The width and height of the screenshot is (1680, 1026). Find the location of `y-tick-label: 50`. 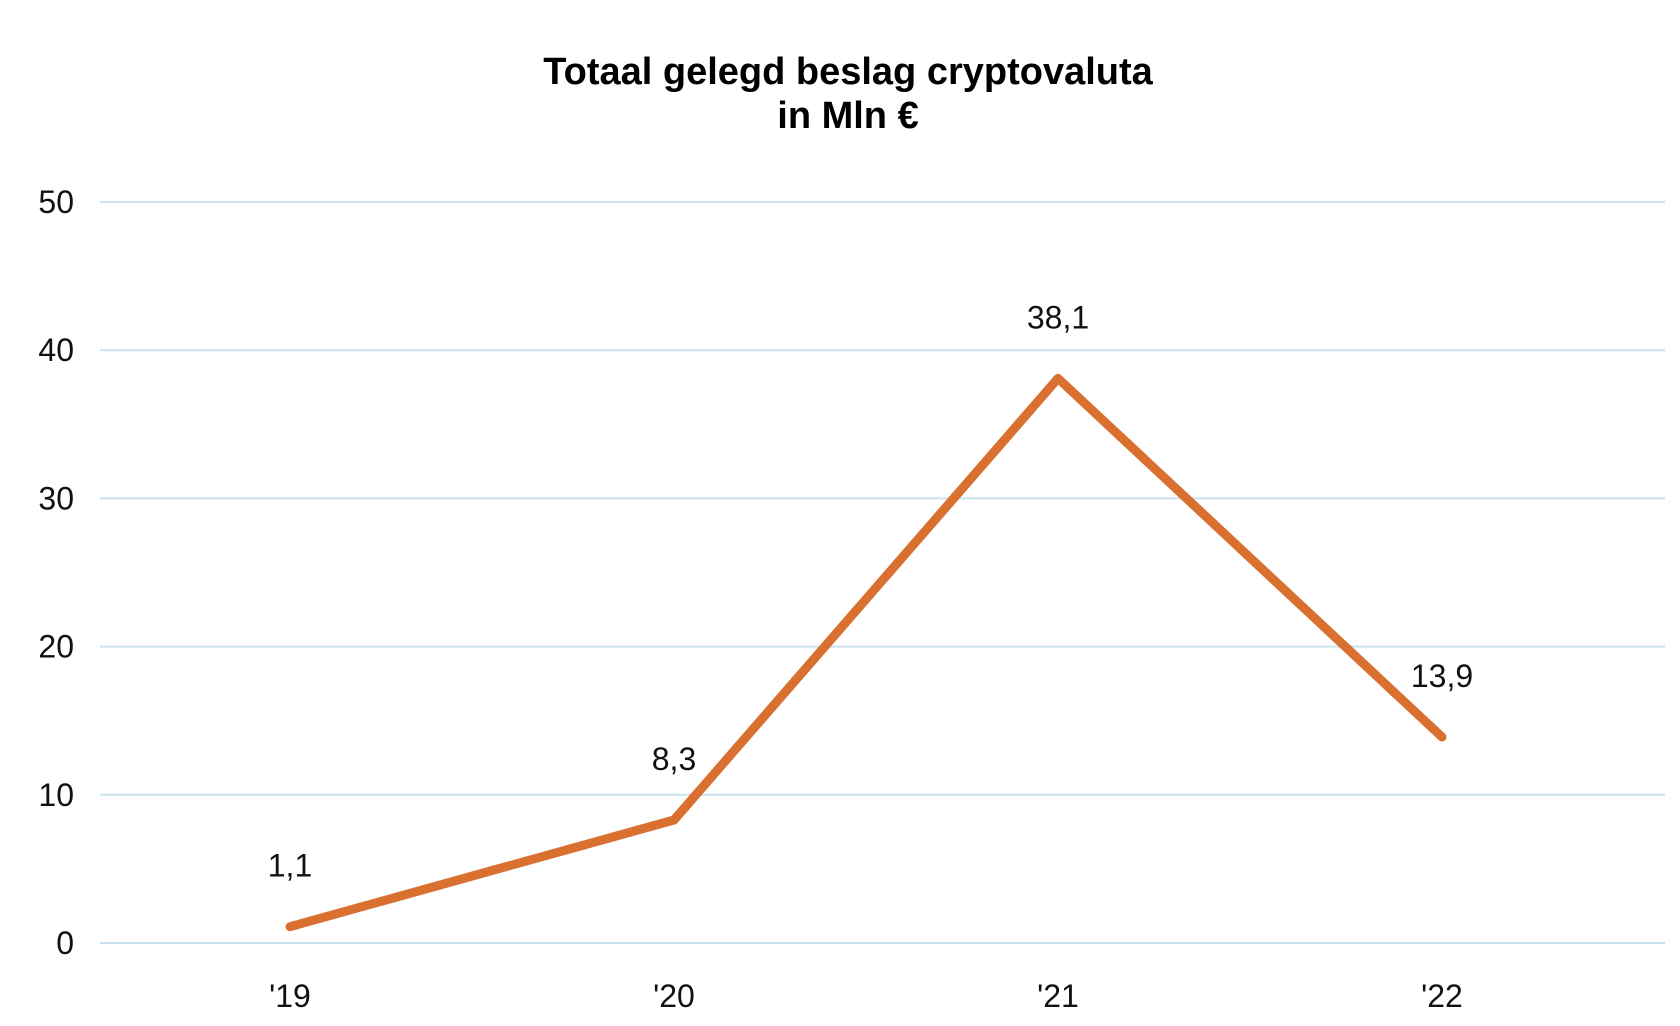

y-tick-label: 50 is located at coordinates (56, 202).